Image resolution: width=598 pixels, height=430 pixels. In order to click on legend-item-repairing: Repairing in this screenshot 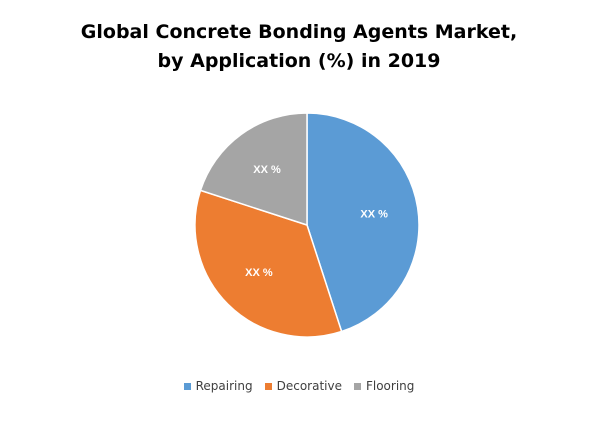, I will do `click(218, 386)`.